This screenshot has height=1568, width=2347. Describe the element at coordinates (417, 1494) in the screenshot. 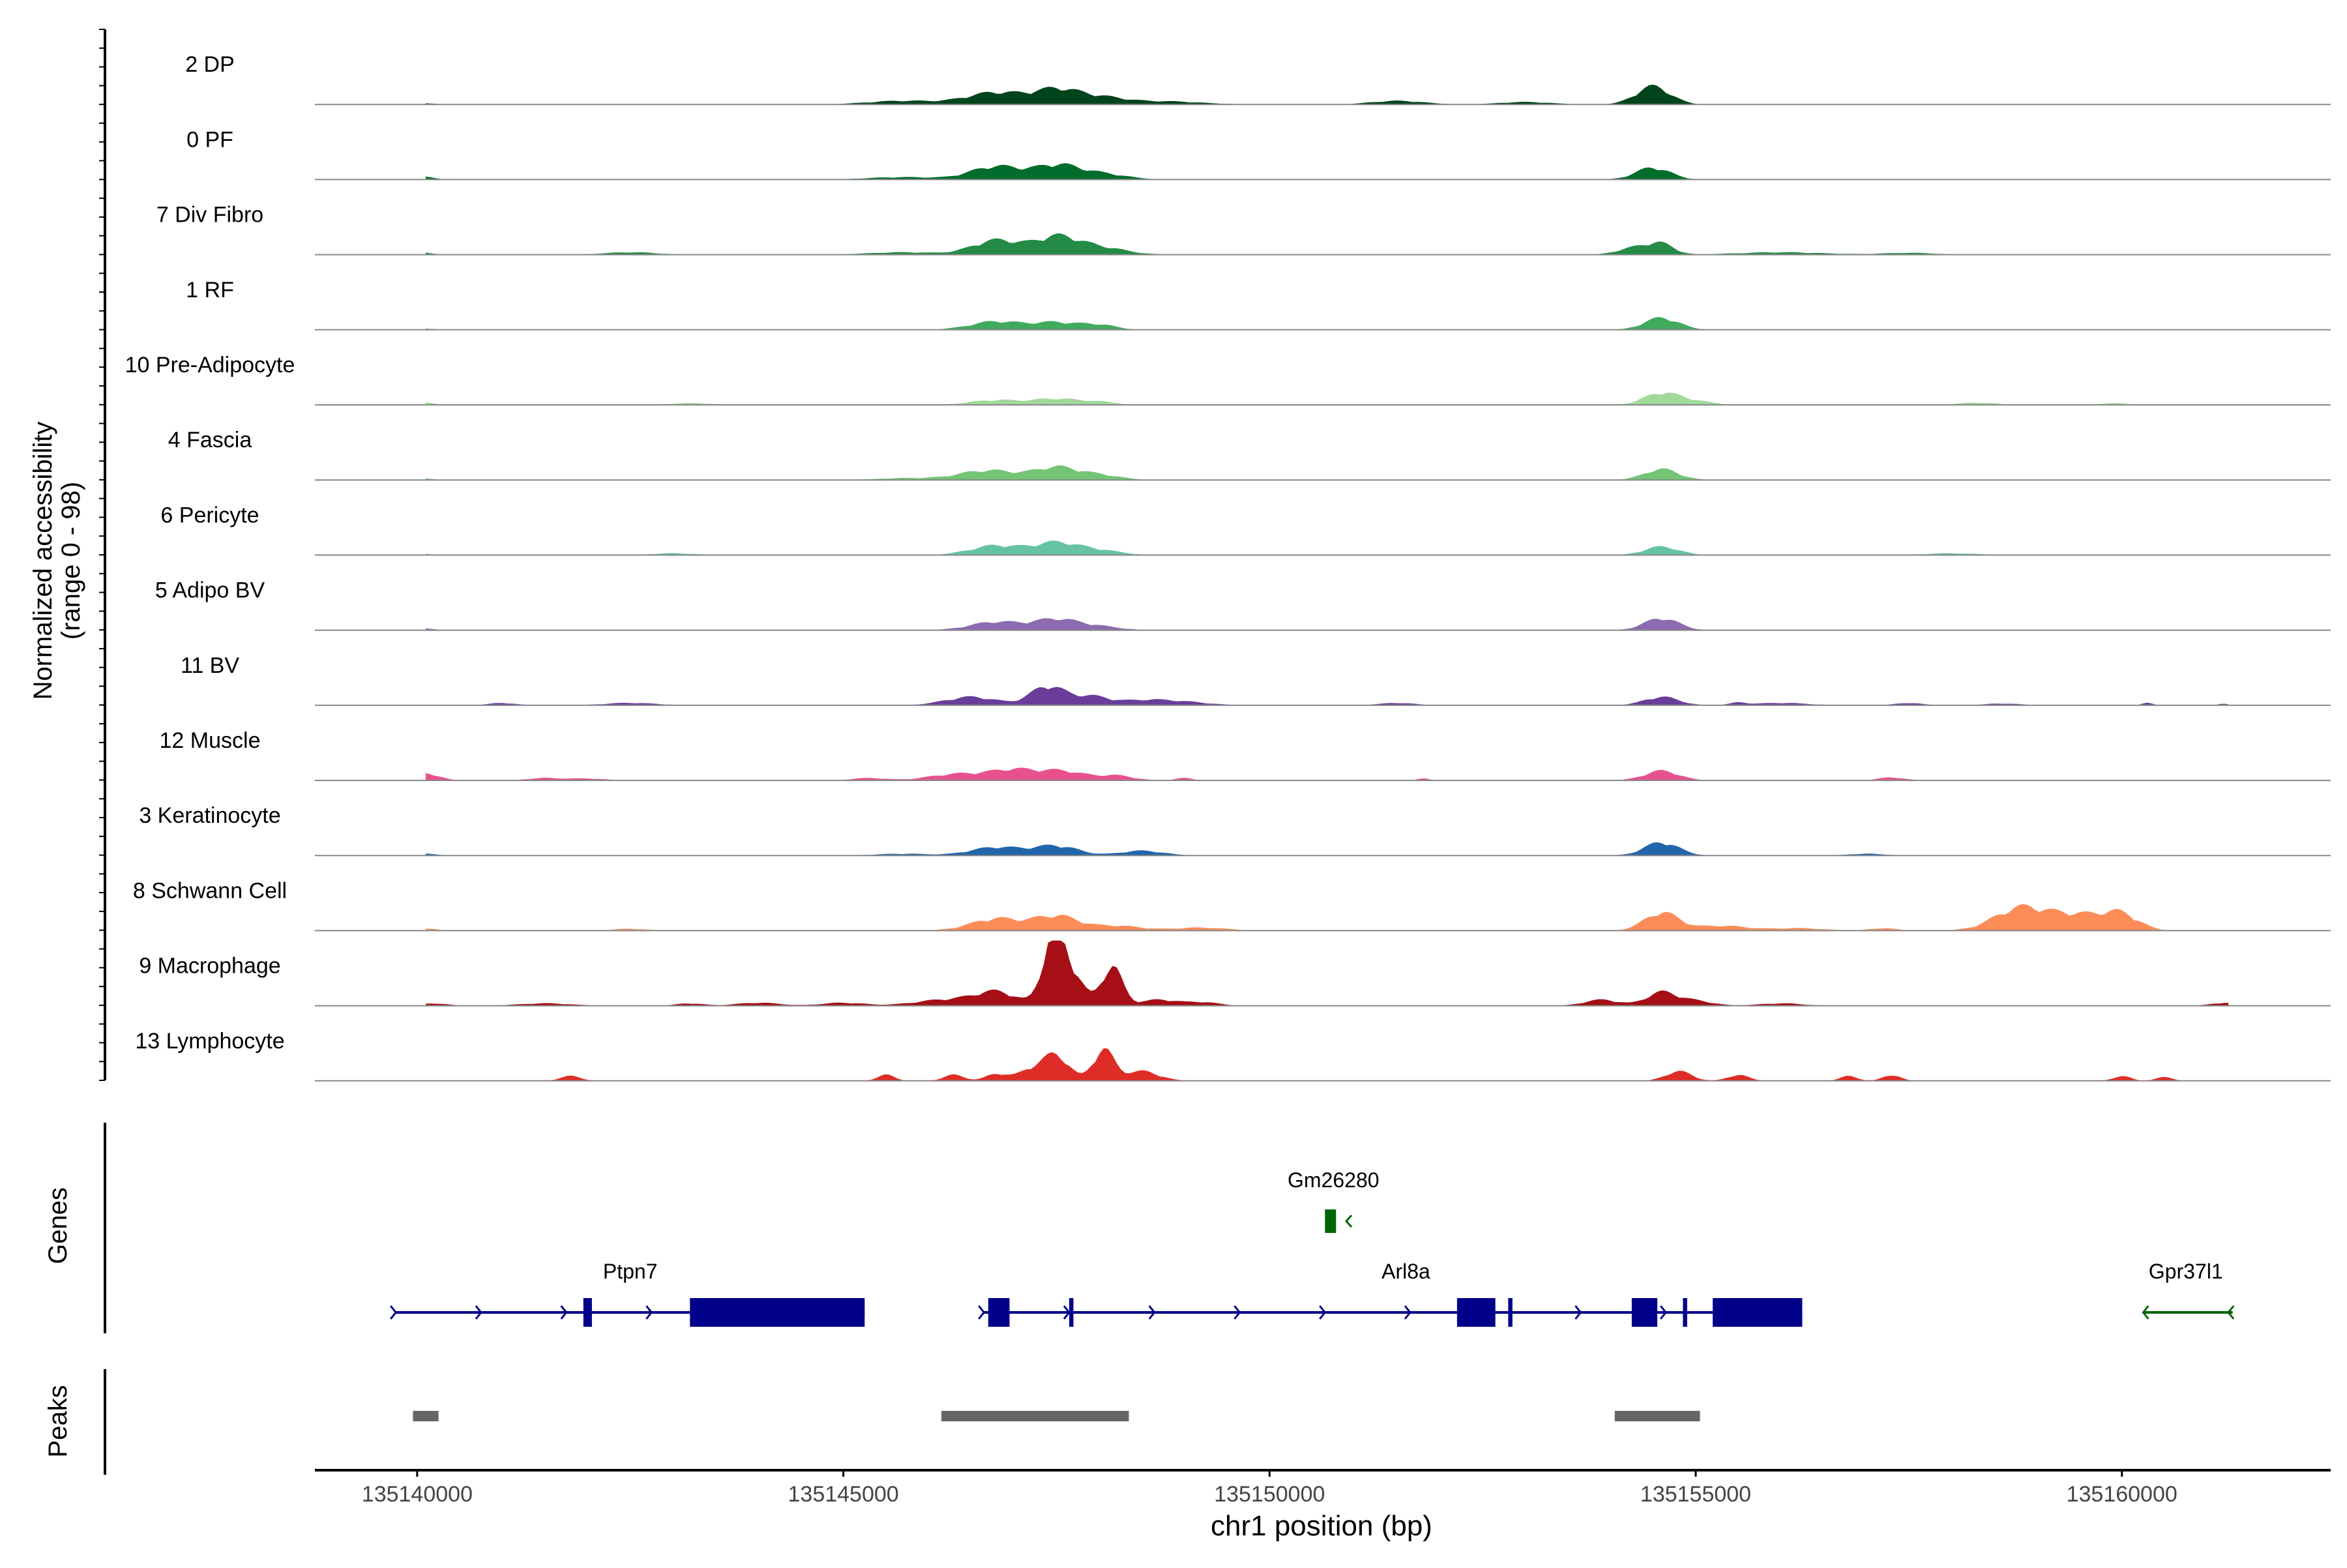

I see `x-tick-label: 135140000` at that location.